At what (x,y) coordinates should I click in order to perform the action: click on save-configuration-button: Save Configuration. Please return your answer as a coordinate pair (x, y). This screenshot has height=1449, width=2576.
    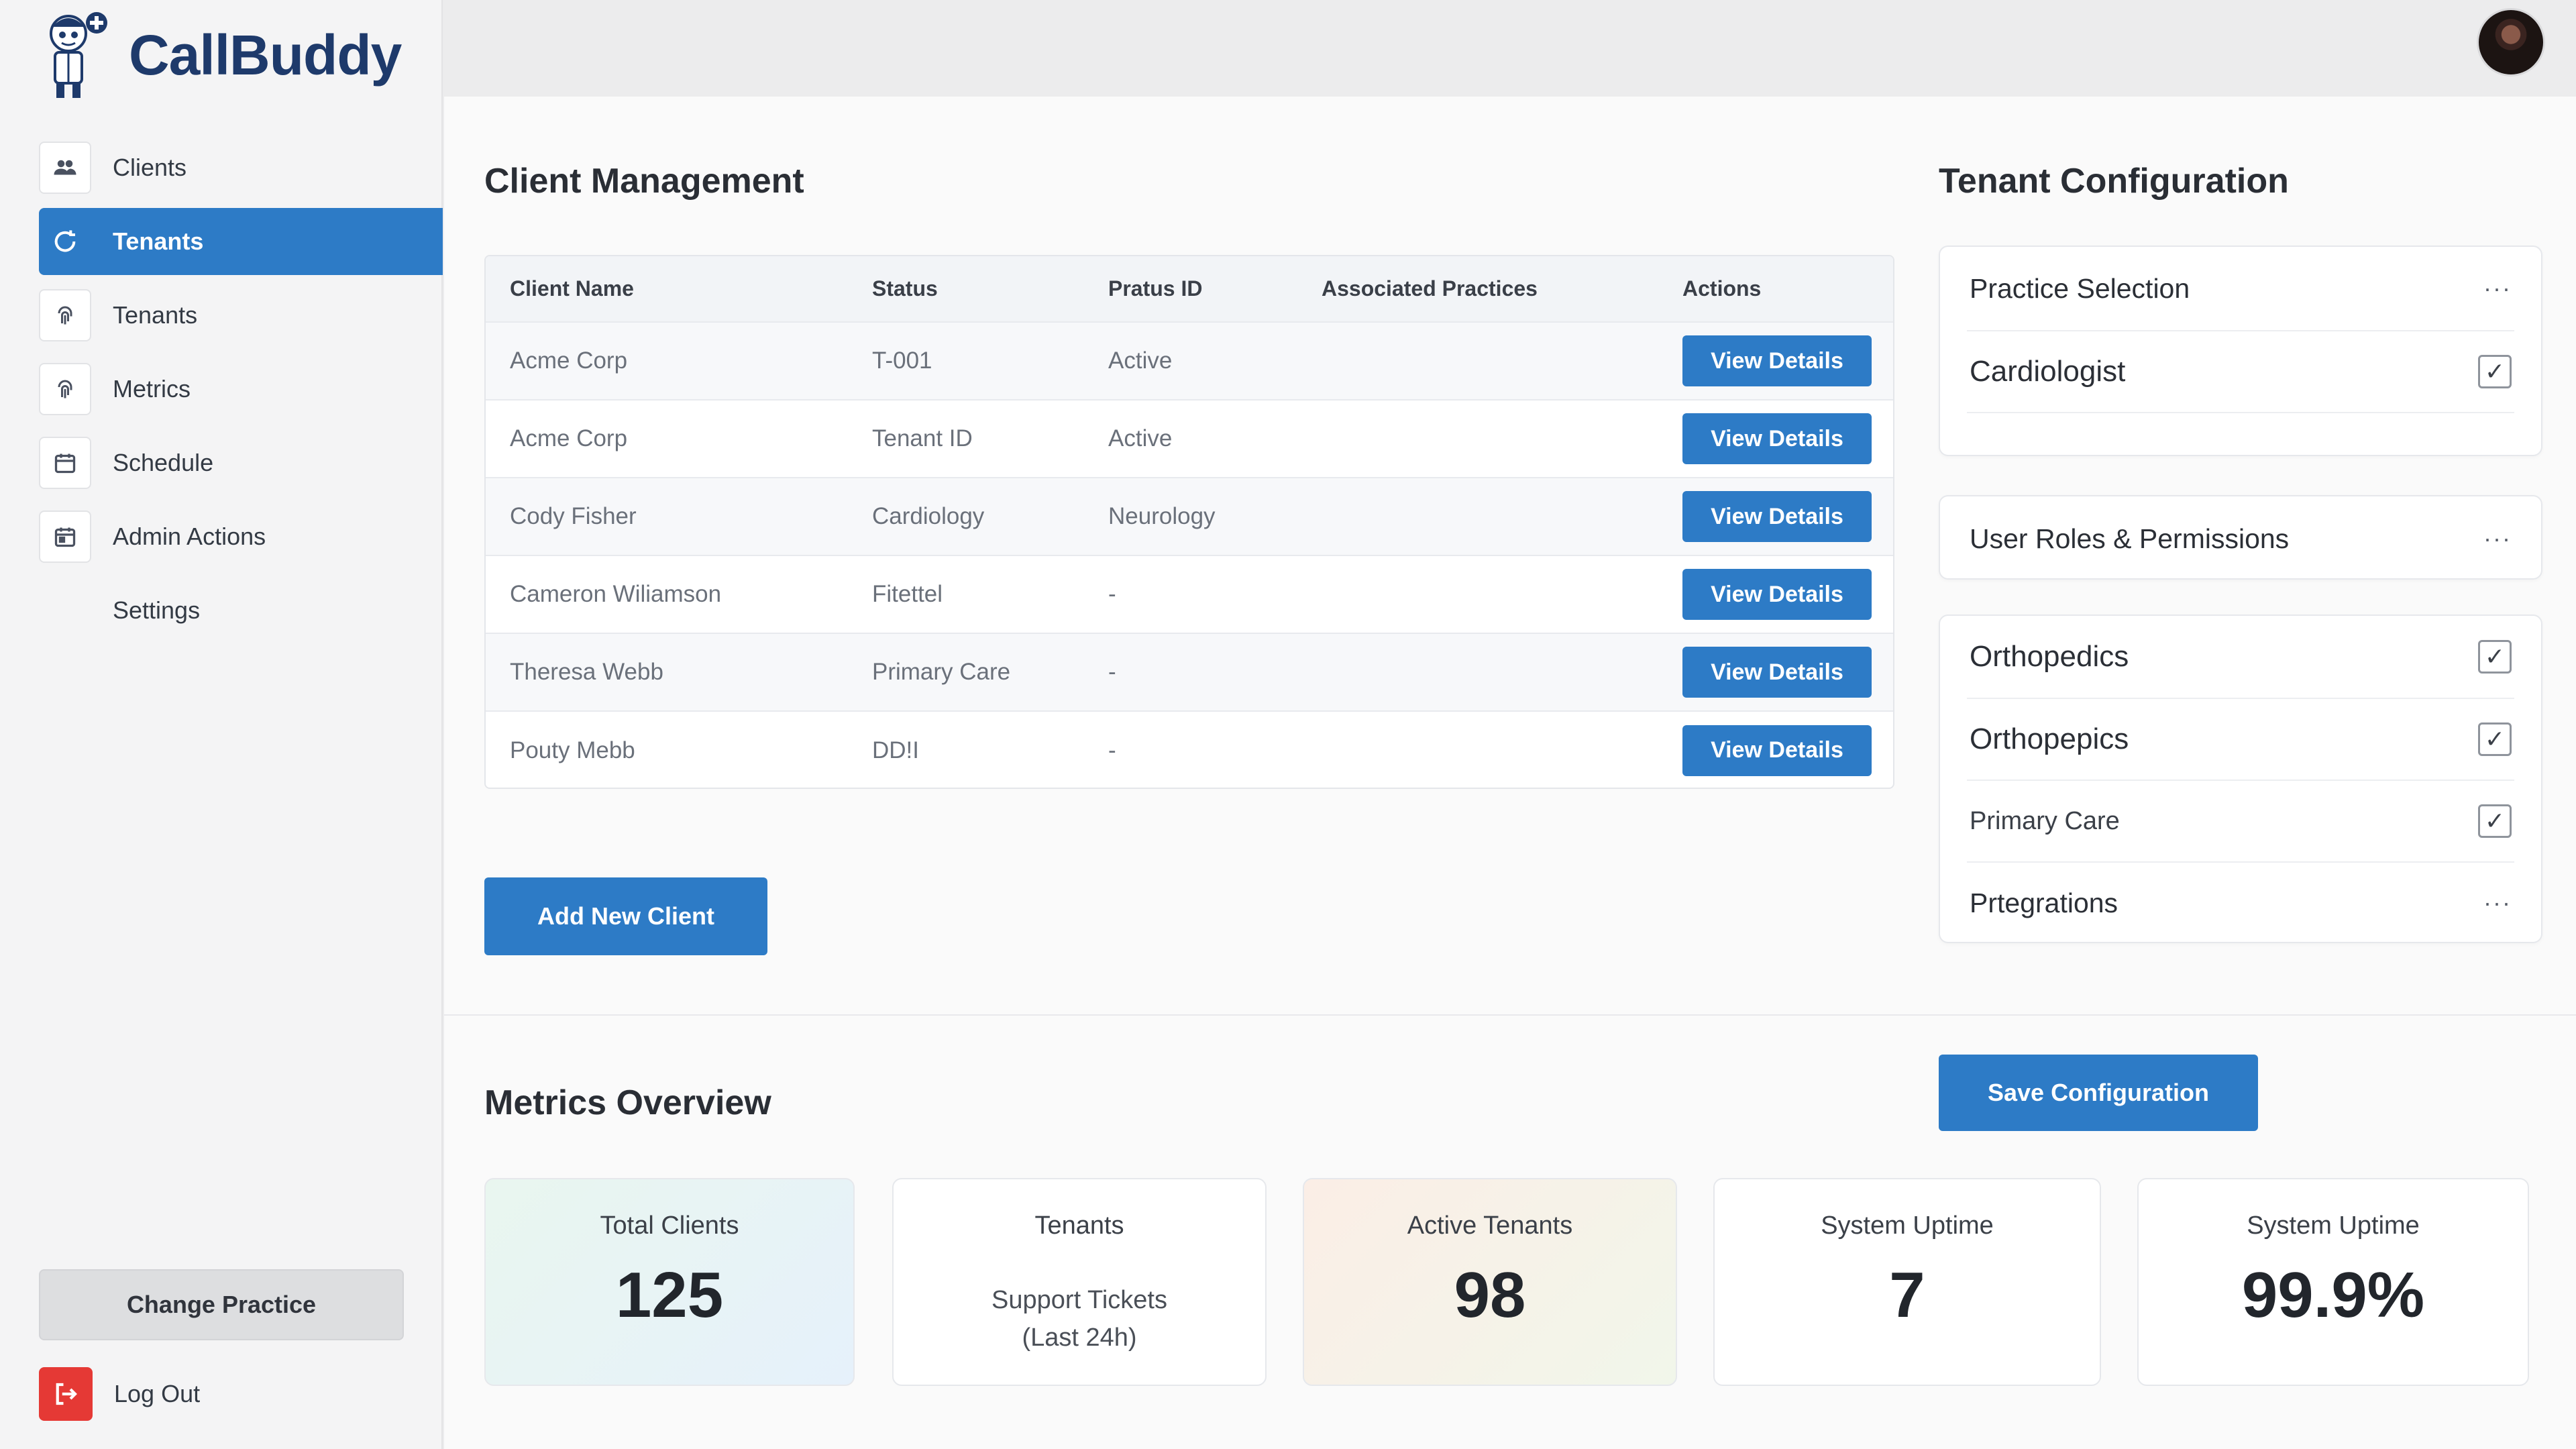
    Looking at the image, I should click on (2098, 1093).